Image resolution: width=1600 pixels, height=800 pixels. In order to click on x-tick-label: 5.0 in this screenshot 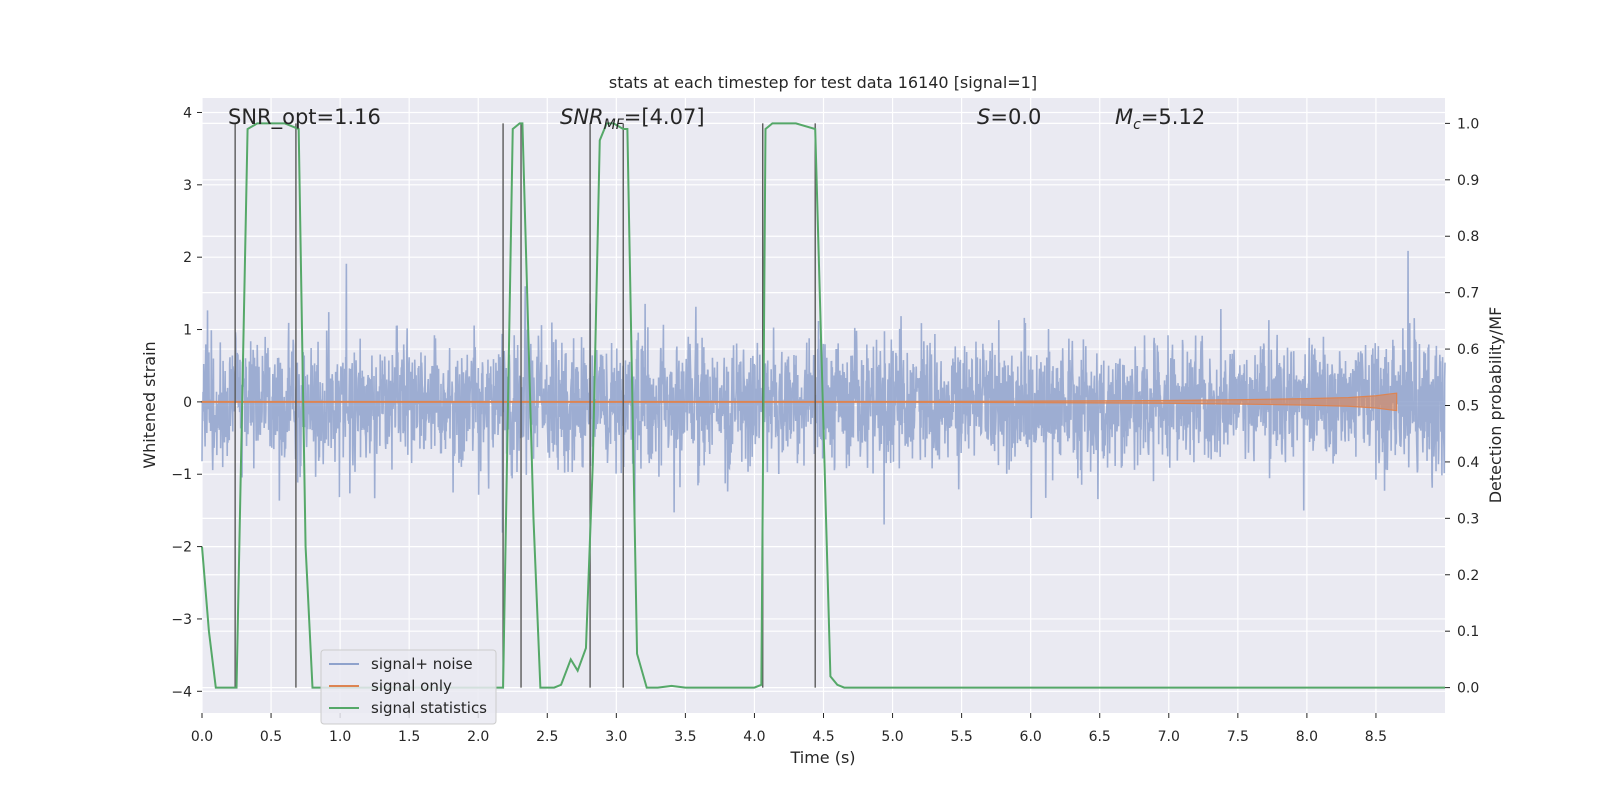, I will do `click(892, 737)`.